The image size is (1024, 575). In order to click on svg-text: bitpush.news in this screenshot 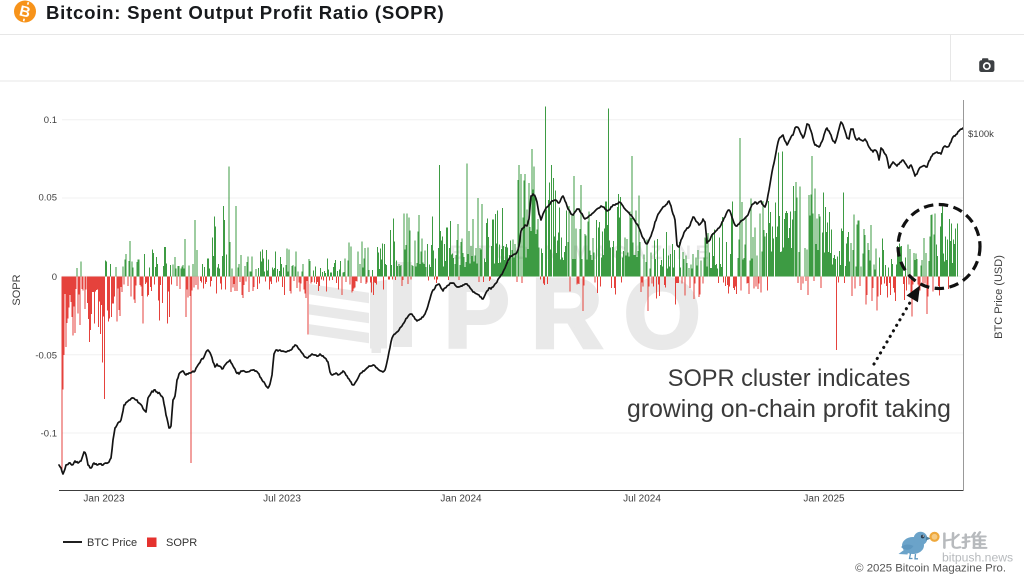, I will do `click(977, 558)`.